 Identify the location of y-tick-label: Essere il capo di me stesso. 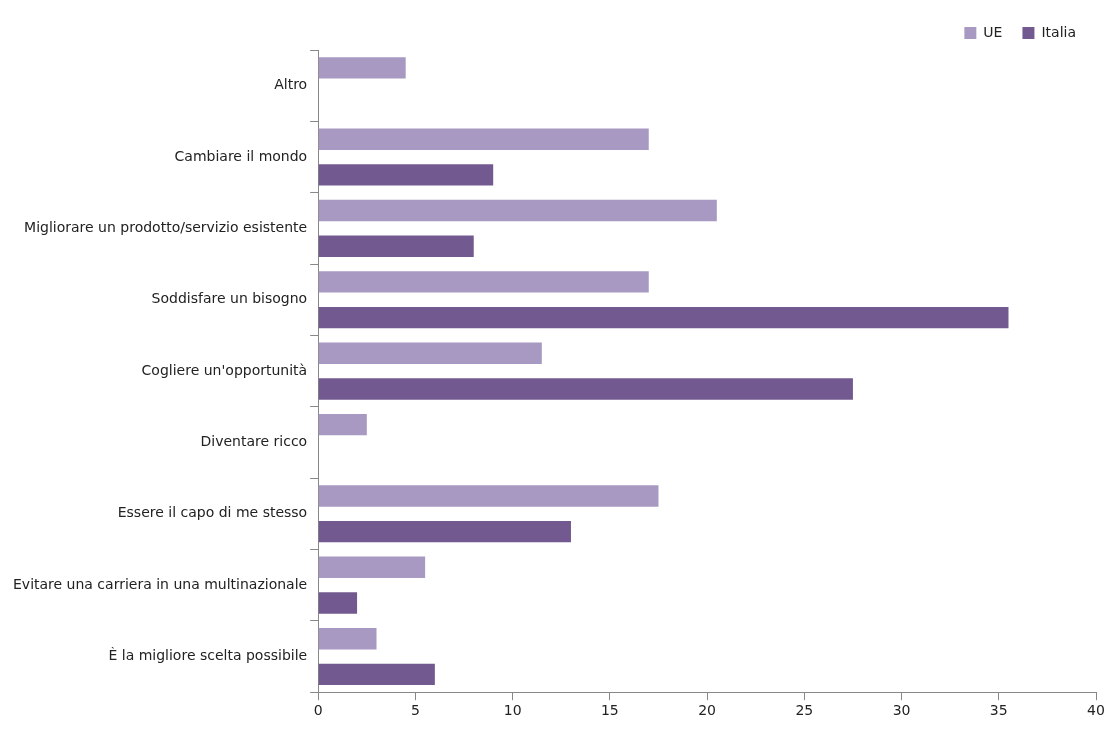
(212, 512).